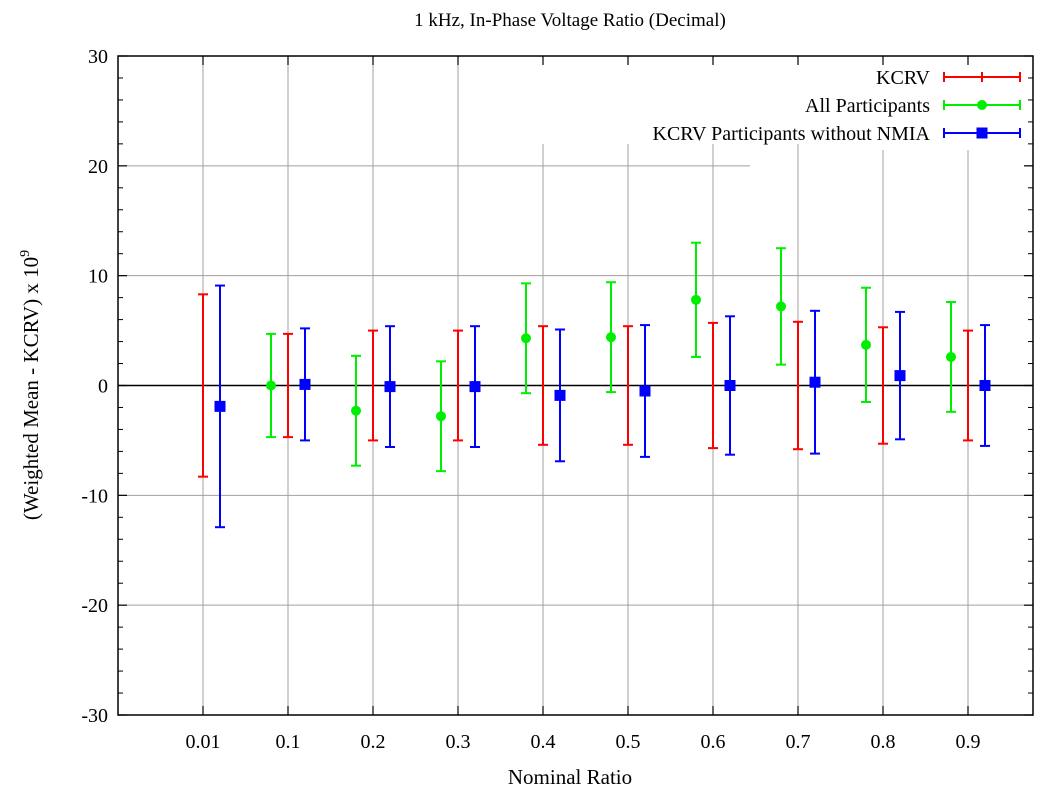  I want to click on x-tick-label: 0.3, so click(458, 742).